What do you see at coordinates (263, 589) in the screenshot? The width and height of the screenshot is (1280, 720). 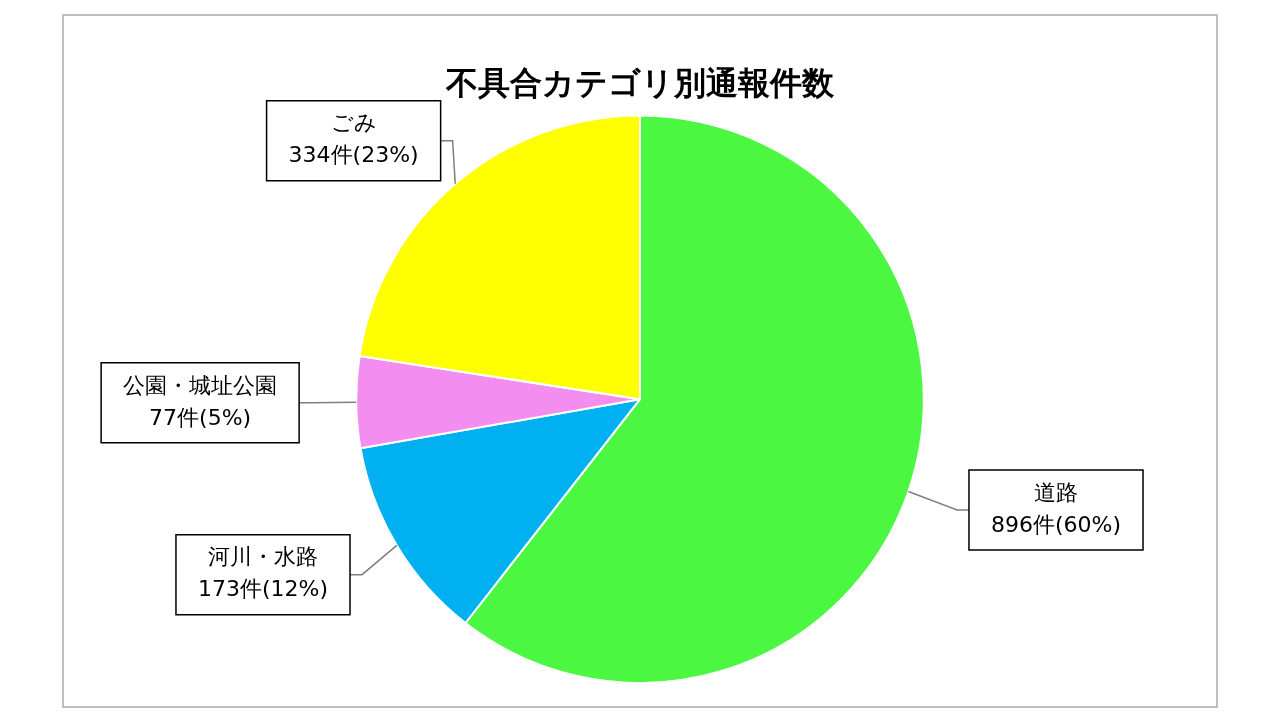 I see `data-label: 173件(12%)` at bounding box center [263, 589].